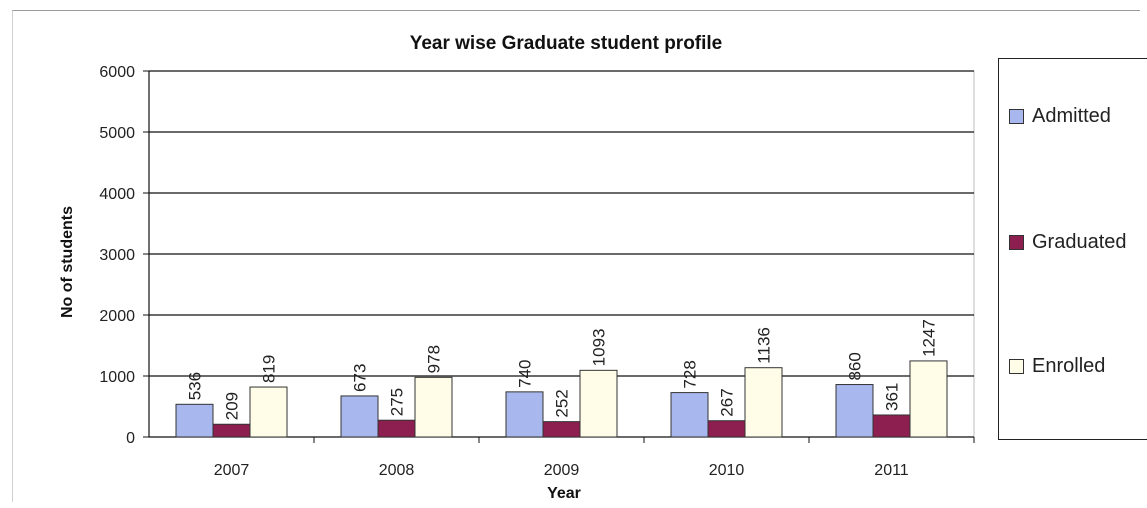  I want to click on data-label: 1136, so click(764, 345).